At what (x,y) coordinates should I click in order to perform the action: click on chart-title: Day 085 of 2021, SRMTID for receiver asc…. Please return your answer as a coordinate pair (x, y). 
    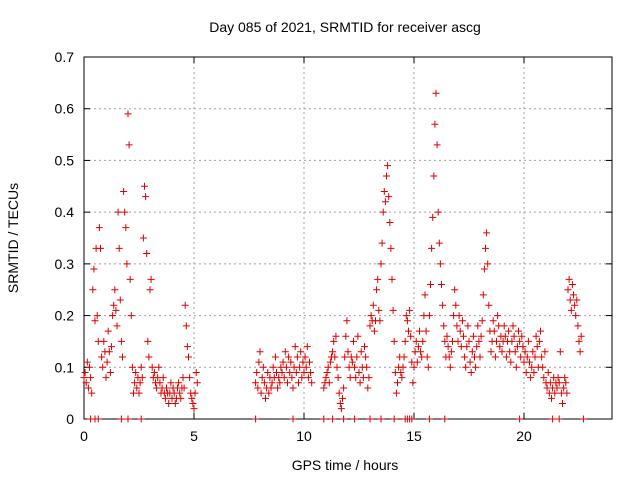
    Looking at the image, I should click on (345, 27).